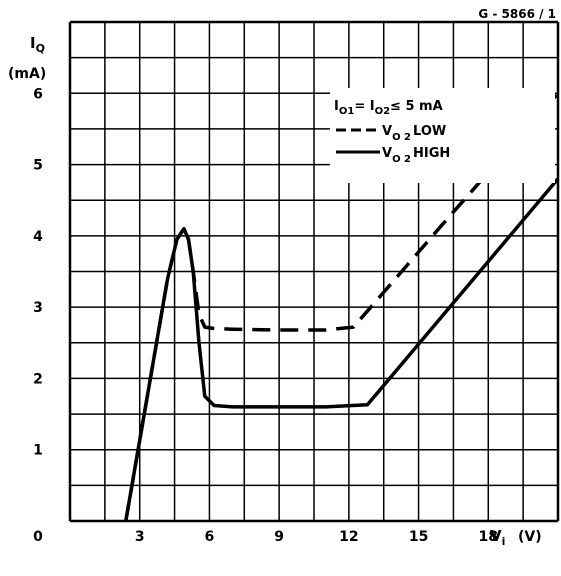 This screenshot has width=561, height=576. Describe the element at coordinates (364, 106) in the screenshot. I see `legend-condition-part: = I` at that location.